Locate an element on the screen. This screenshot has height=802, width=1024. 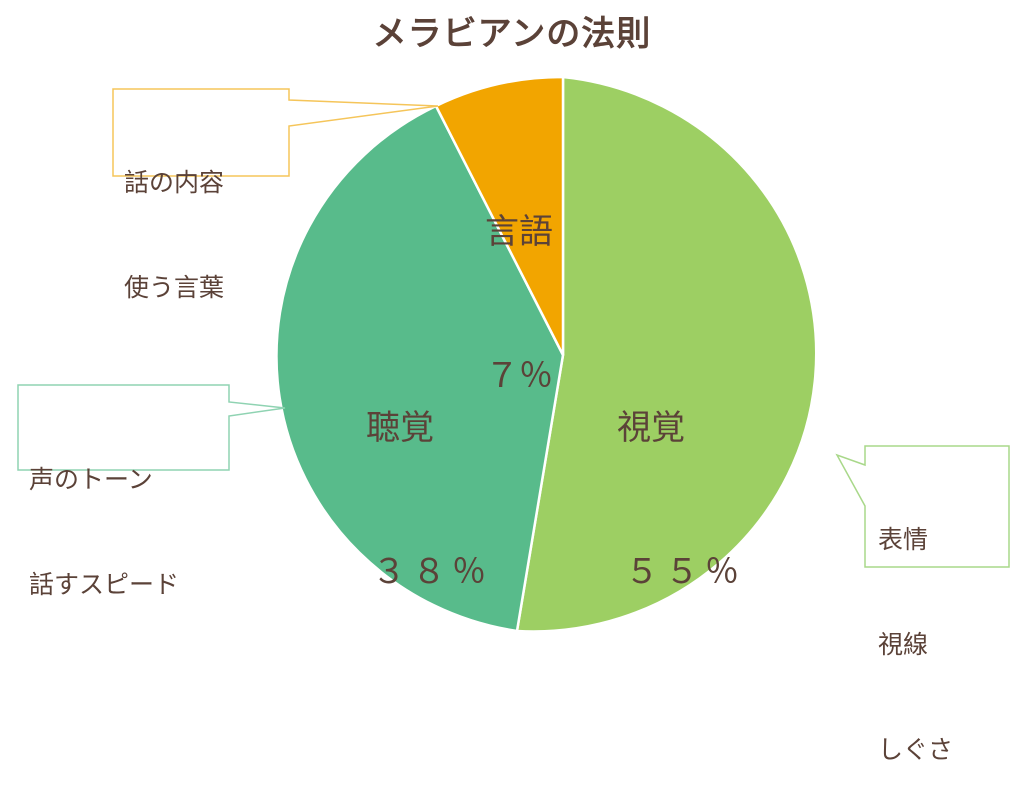
callout-auditory-box is located at coordinates (151, 427).